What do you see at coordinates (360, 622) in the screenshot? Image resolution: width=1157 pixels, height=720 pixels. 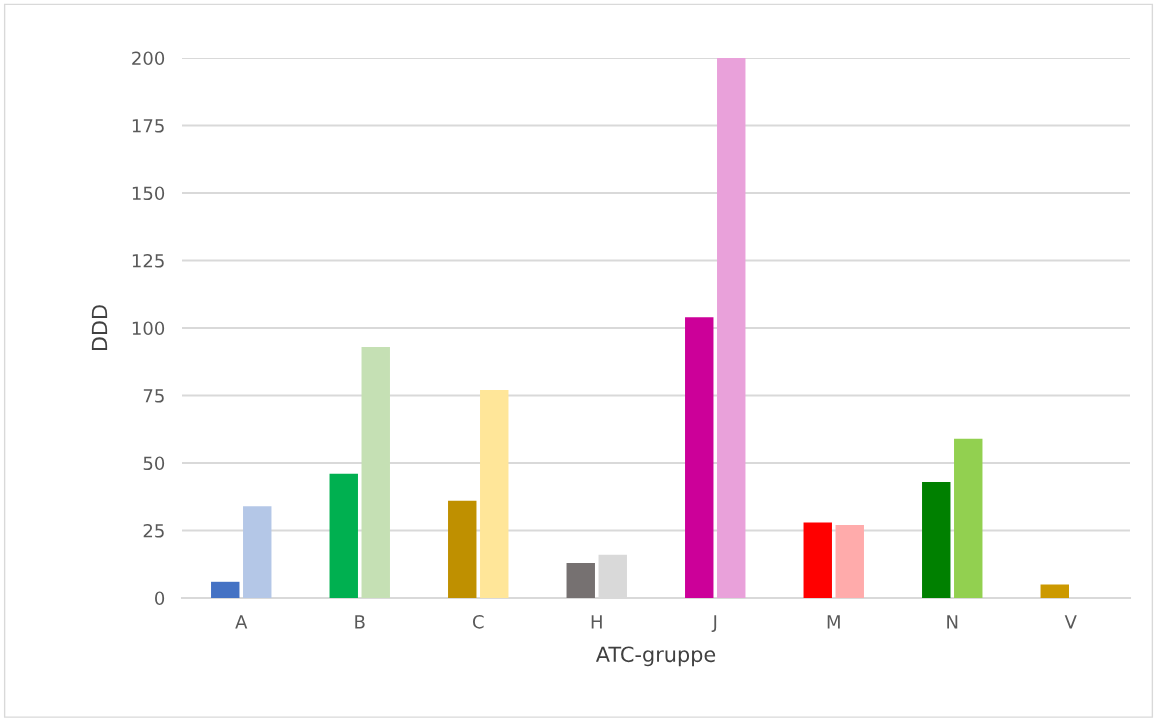 I see `x-tick-label: B` at bounding box center [360, 622].